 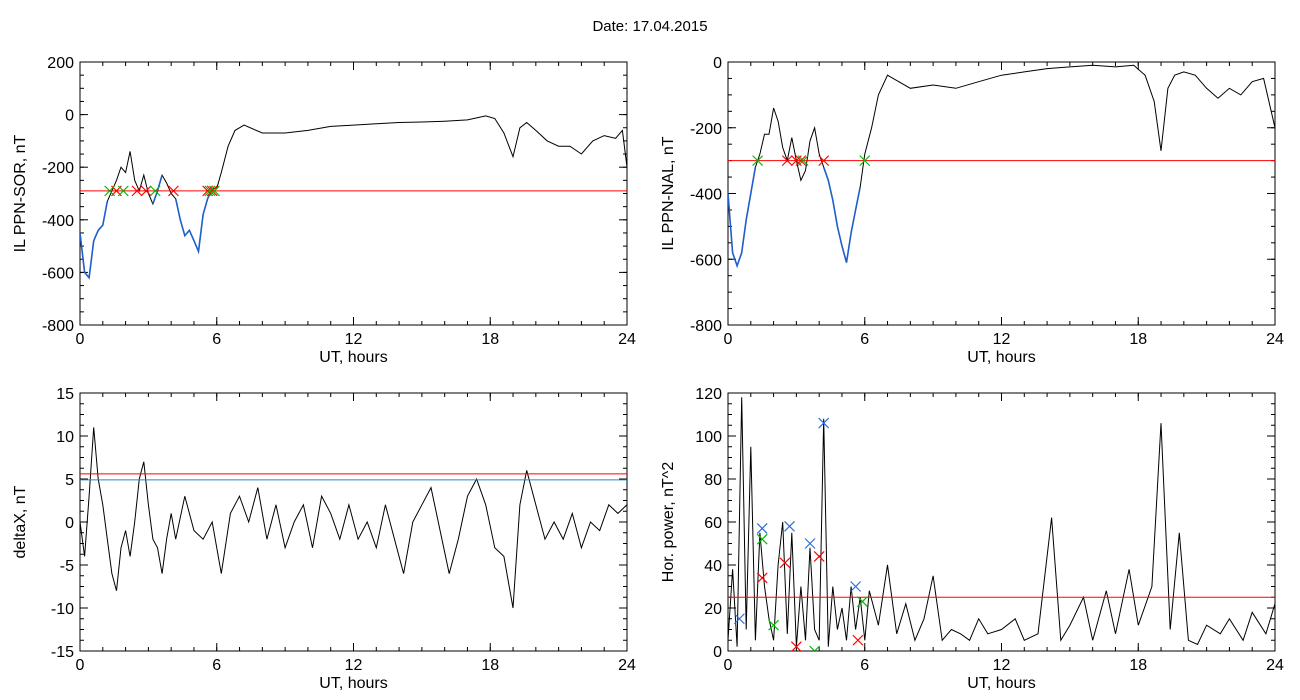 What do you see at coordinates (668, 193) in the screenshot?
I see `y-axis-label: IL PPN-NAL, nT` at bounding box center [668, 193].